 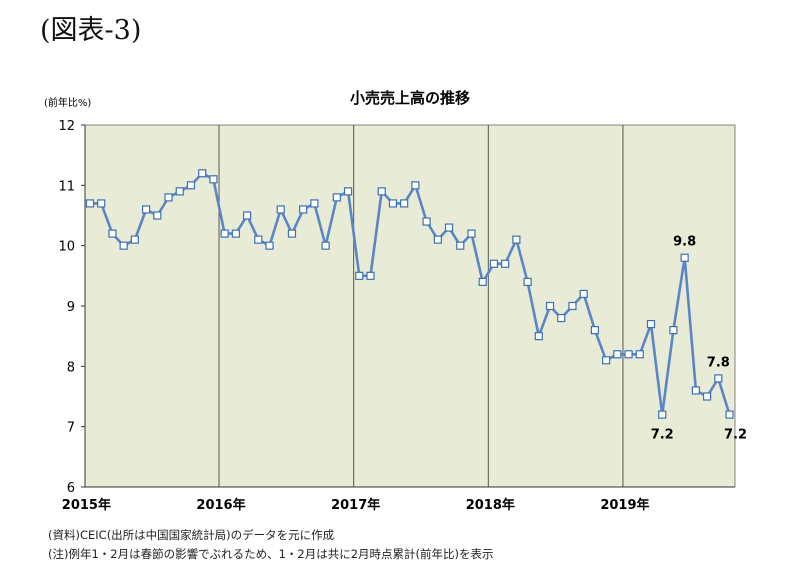 What do you see at coordinates (66, 247) in the screenshot?
I see `y-tick-label: 10` at bounding box center [66, 247].